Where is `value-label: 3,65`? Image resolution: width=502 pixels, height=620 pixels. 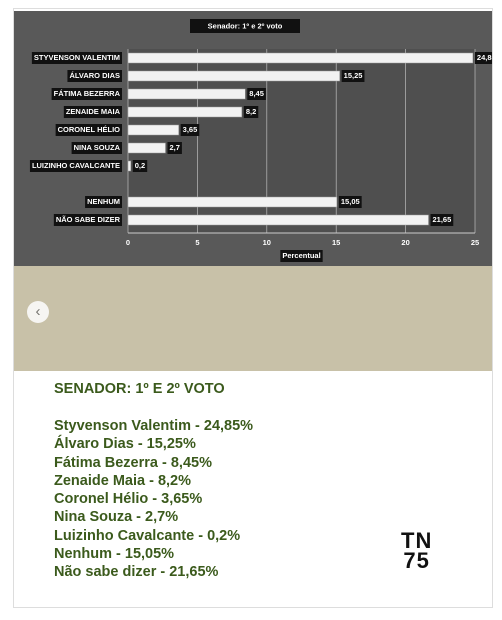 value-label: 3,65 is located at coordinates (190, 129).